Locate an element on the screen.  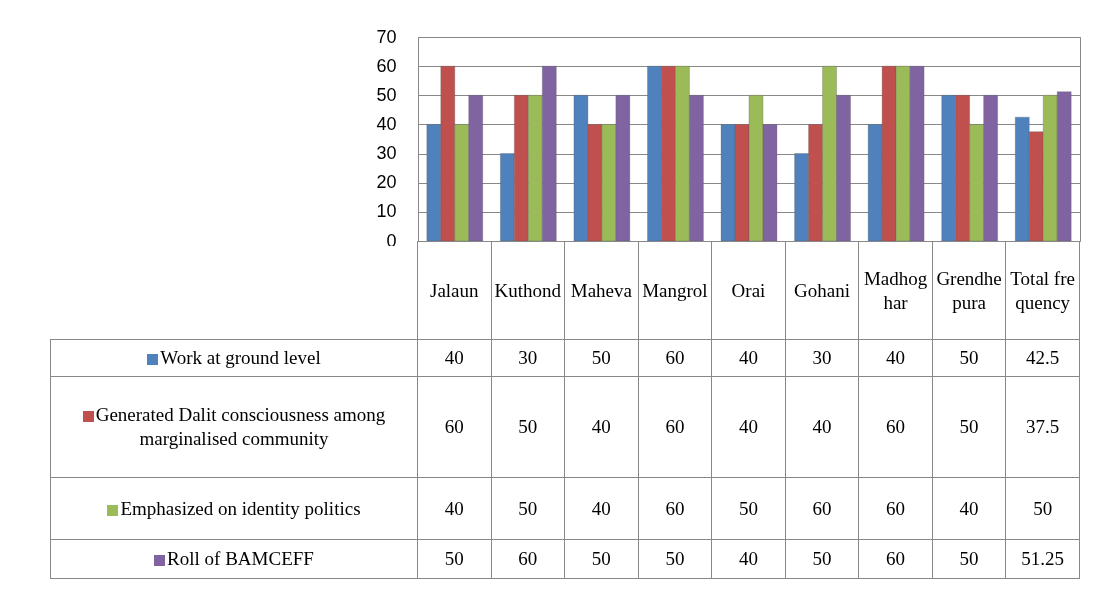
x-tick-label: Orai is located at coordinates (748, 290).